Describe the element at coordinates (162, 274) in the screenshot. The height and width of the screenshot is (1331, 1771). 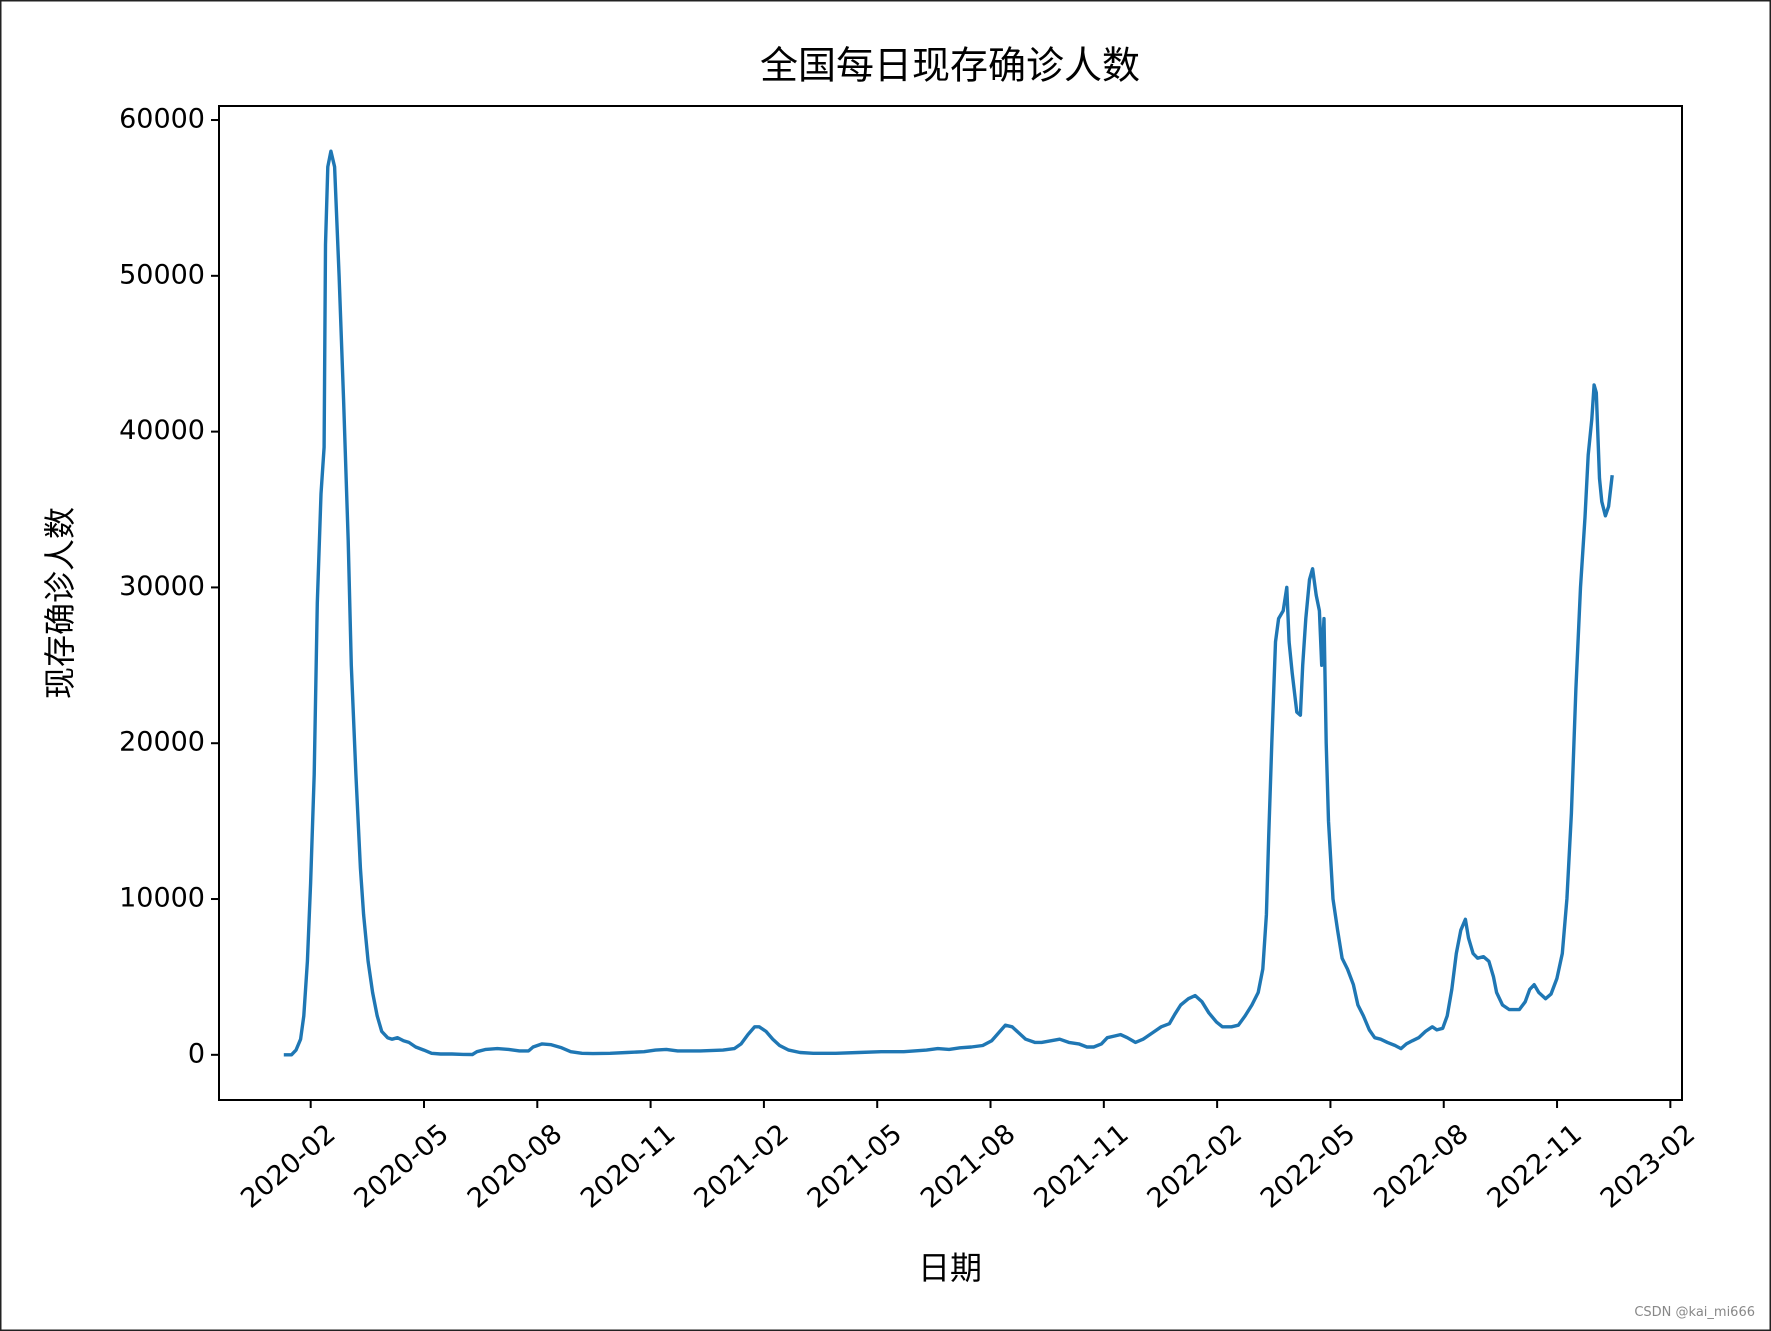
I see `y-tick-label: 50000` at that location.